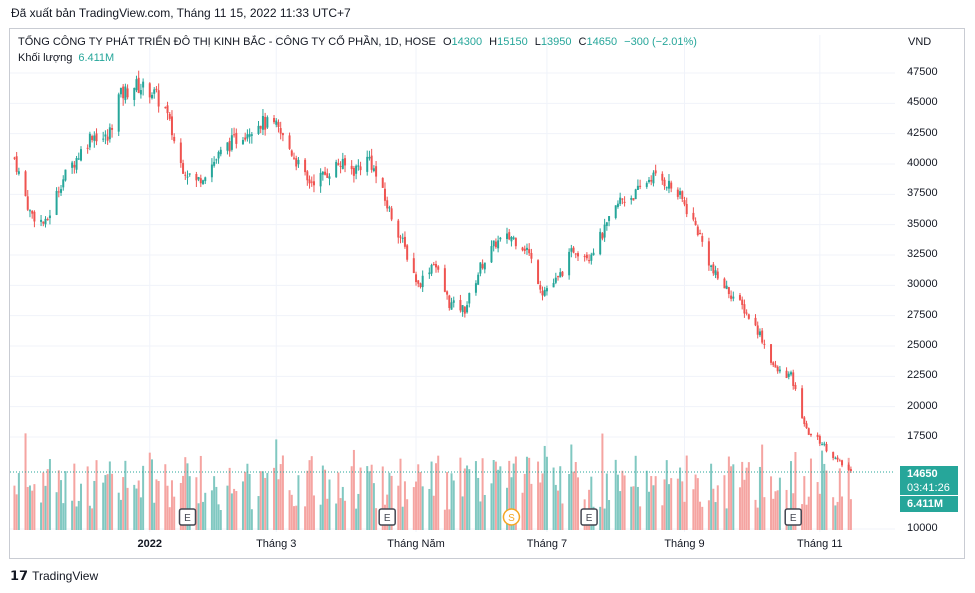 The image size is (975, 593). Describe the element at coordinates (922, 193) in the screenshot. I see `y-tick-label: 37500` at that location.